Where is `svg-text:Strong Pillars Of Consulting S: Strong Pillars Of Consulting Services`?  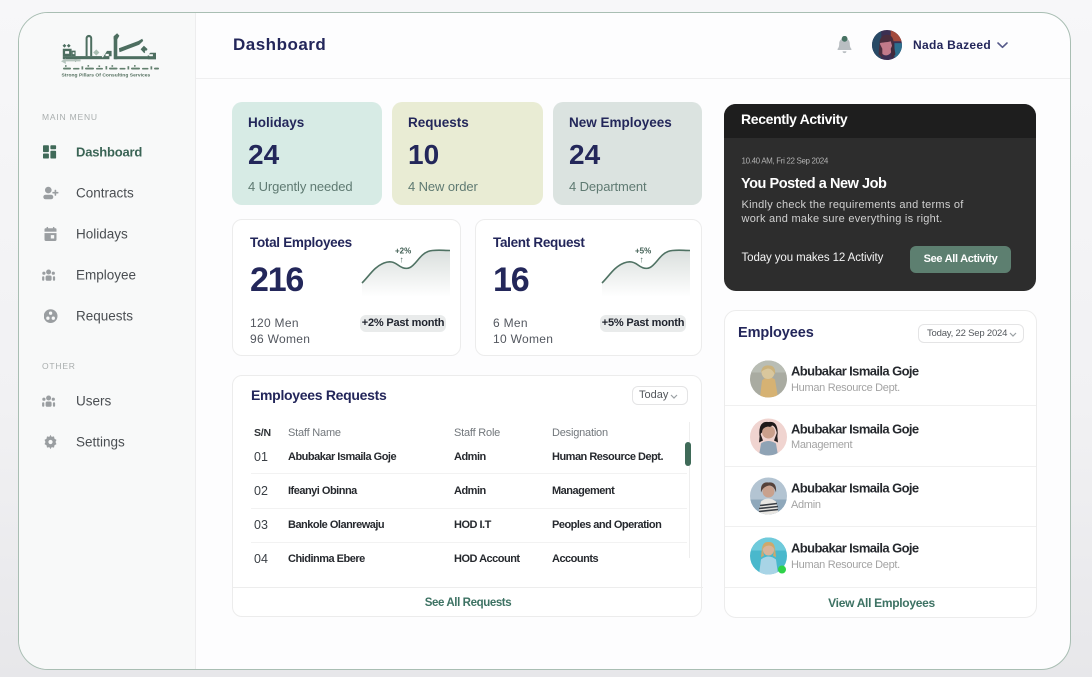
svg-text:Strong Pillars Of Consulting S: Strong Pillars Of Consulting Services is located at coordinates (106, 75).